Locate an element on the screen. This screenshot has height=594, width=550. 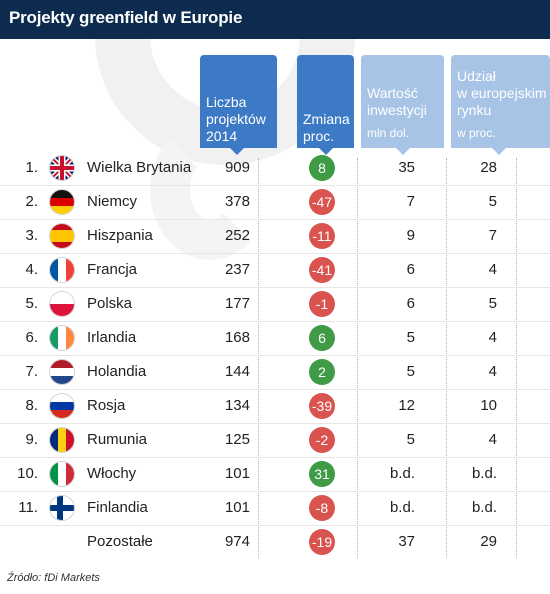
spain-flag-icon is located at coordinates (62, 236).